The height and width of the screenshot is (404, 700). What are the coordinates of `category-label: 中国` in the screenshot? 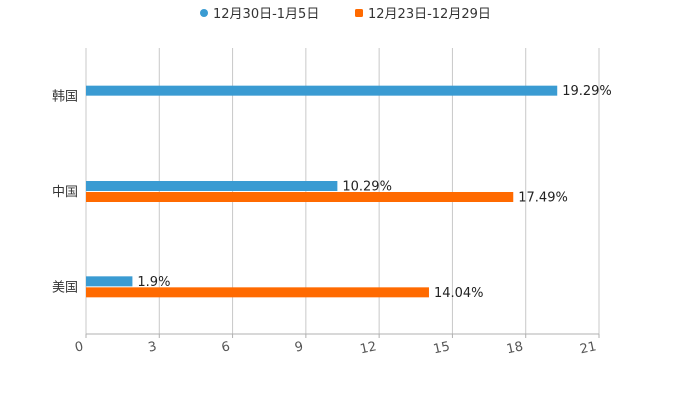 It's located at (65, 192).